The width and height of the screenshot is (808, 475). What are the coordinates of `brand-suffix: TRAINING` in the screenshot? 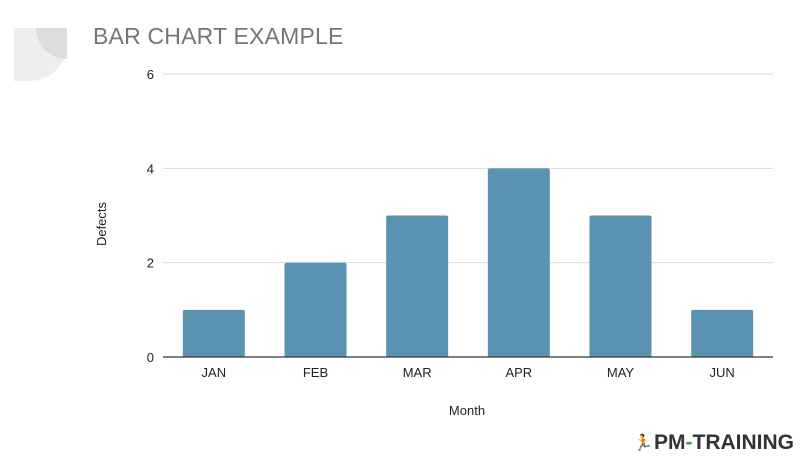 It's located at (743, 442).